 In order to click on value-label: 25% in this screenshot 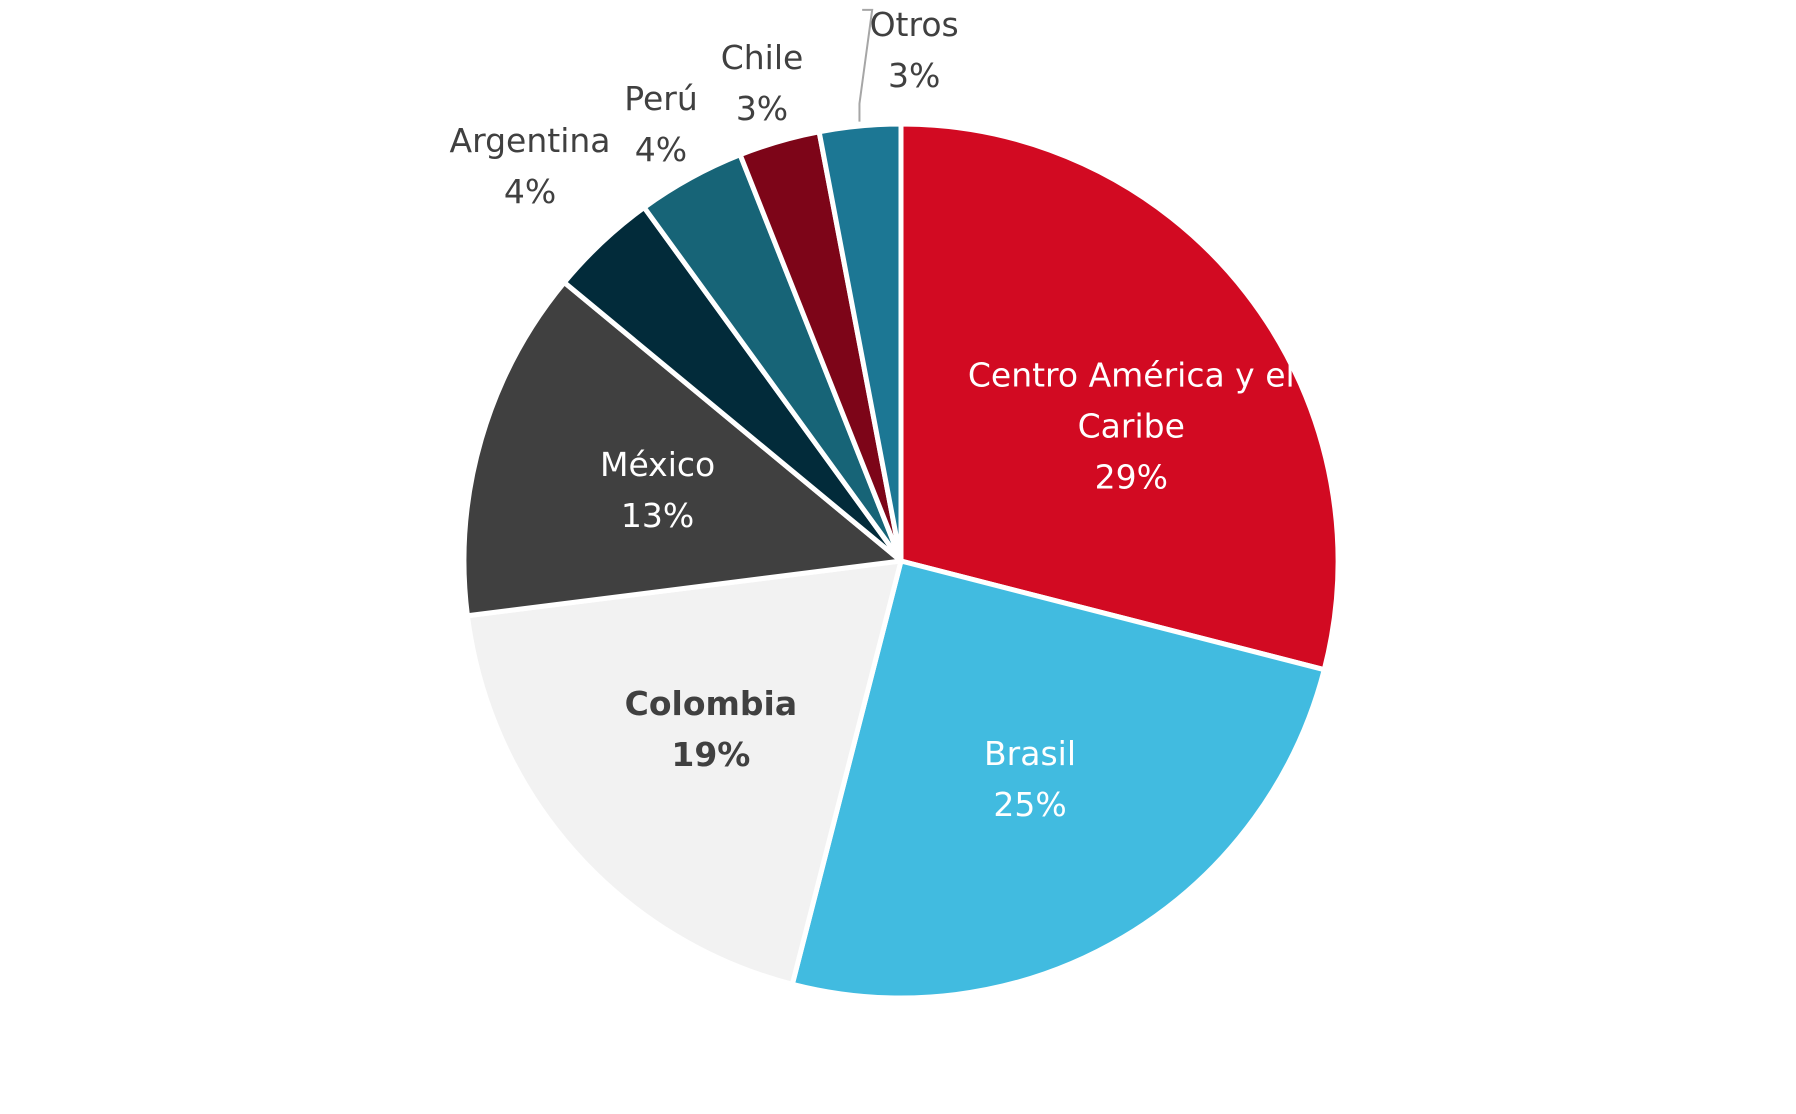, I will do `click(1030, 805)`.